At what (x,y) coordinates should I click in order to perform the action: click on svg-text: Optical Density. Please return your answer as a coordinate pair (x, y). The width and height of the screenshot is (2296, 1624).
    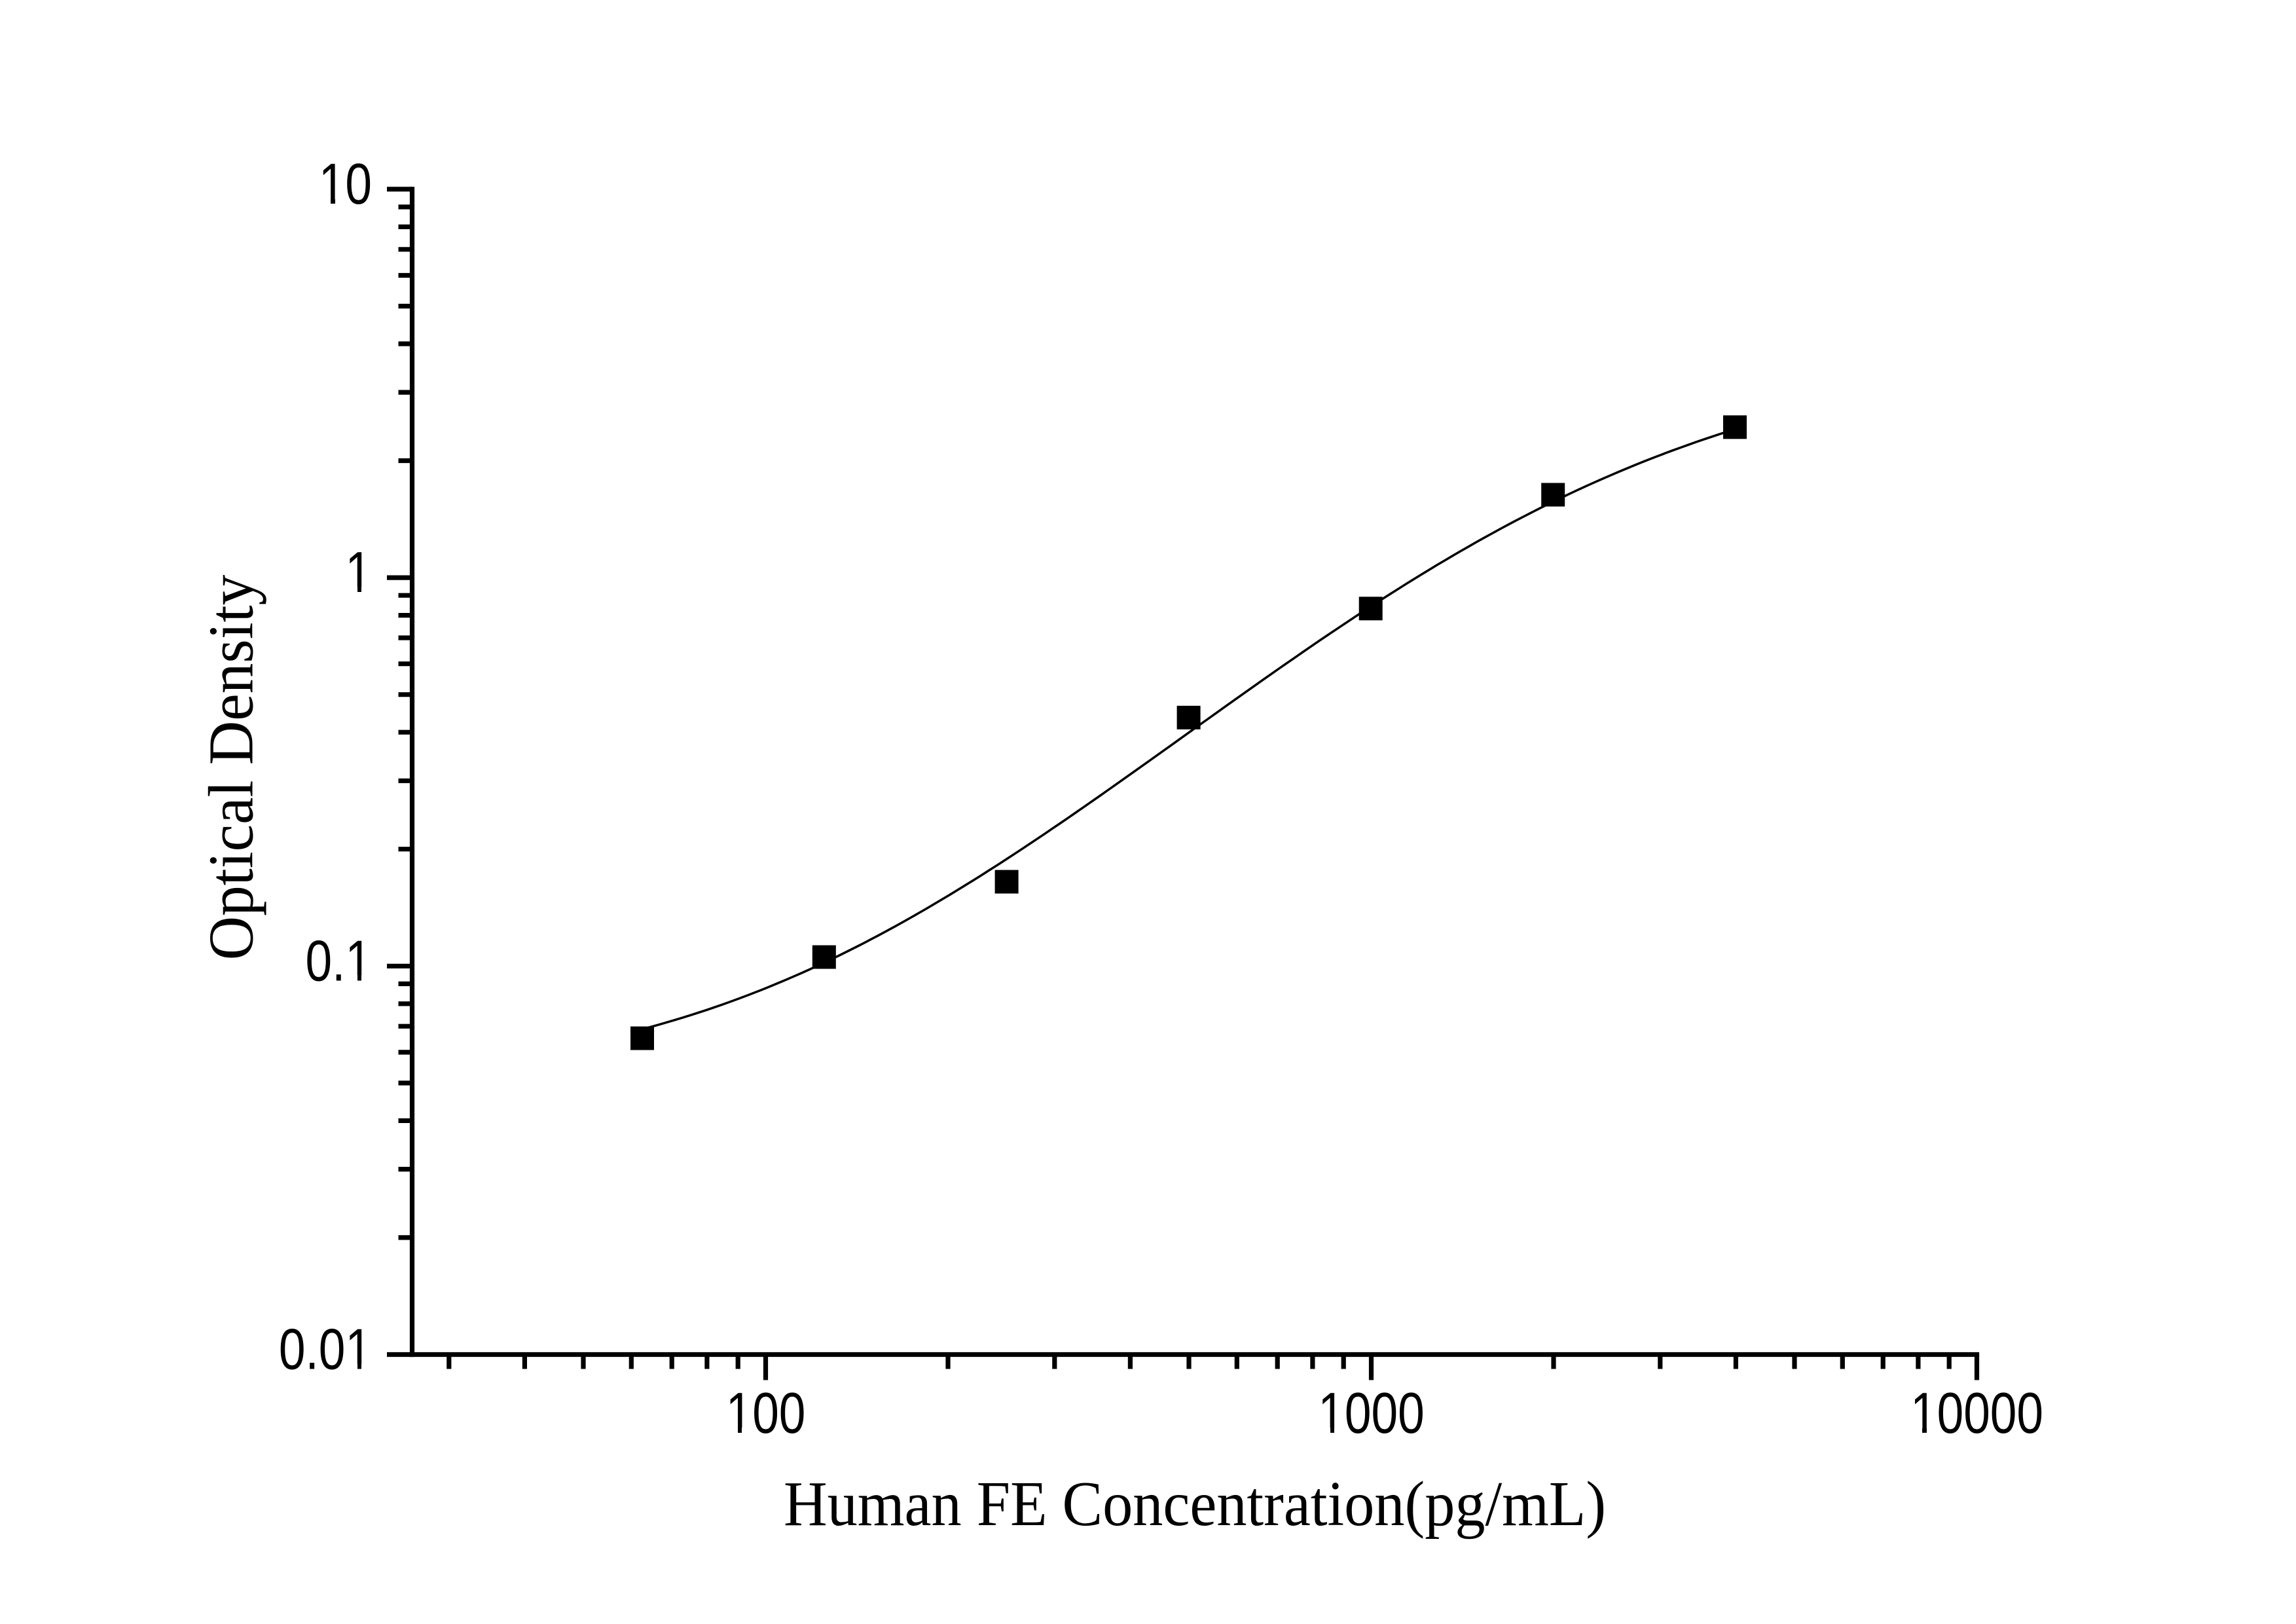
    Looking at the image, I should click on (230, 767).